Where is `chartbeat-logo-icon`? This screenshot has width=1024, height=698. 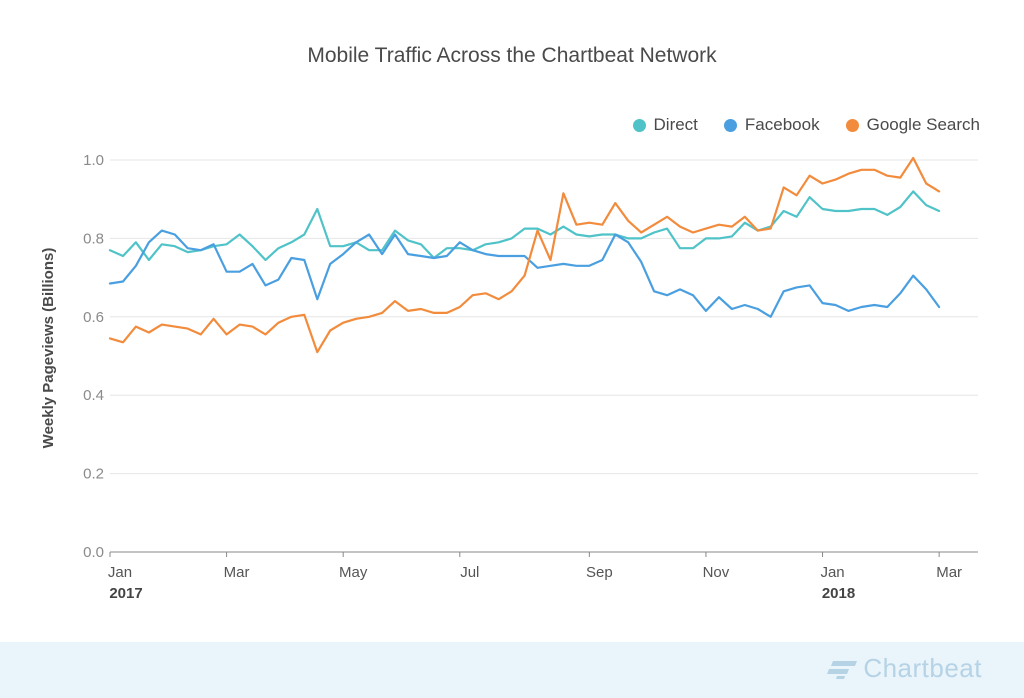
chartbeat-logo-icon is located at coordinates (842, 669).